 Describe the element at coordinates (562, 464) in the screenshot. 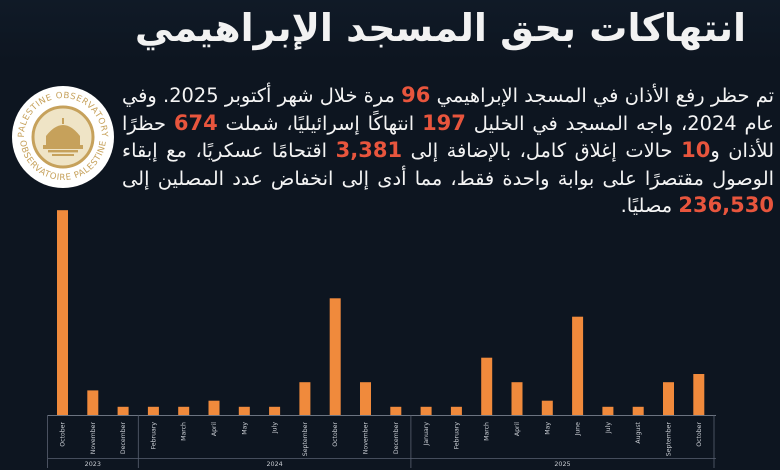

I see `group-label-2025: 2025` at that location.